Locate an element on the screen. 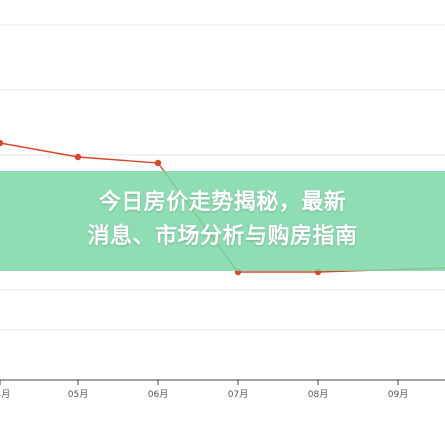 Image resolution: width=445 pixels, height=445 pixels. x-tick-label: 09月 is located at coordinates (398, 394).